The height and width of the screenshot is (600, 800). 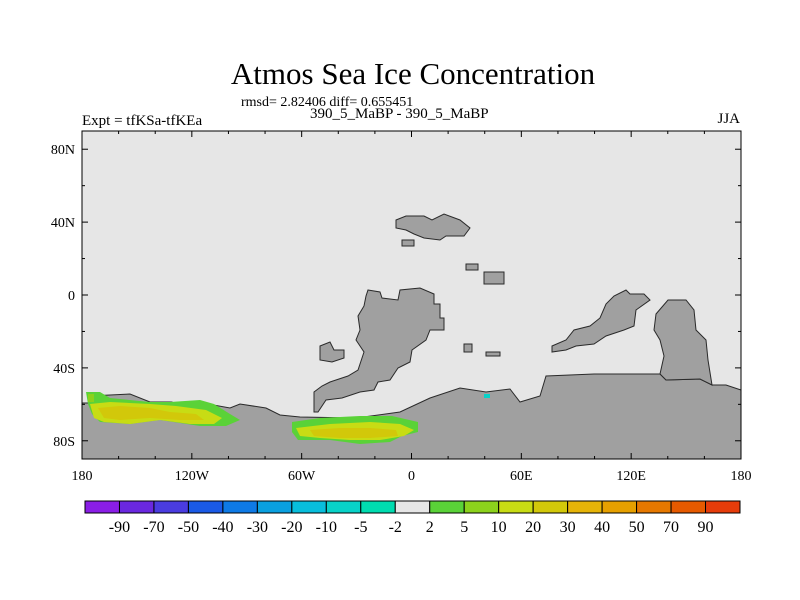 What do you see at coordinates (464, 527) in the screenshot?
I see `colorbar-label: 5` at bounding box center [464, 527].